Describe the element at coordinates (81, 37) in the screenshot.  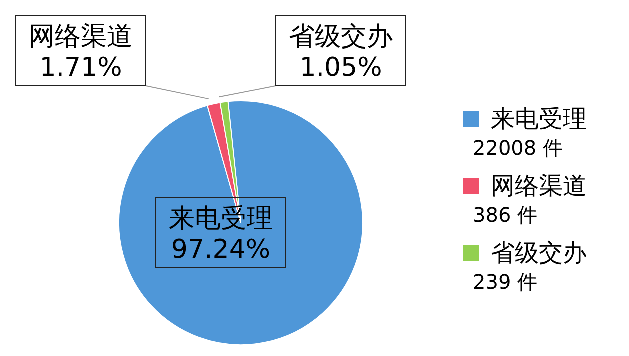
I see `slice-label: 网络渠道` at that location.